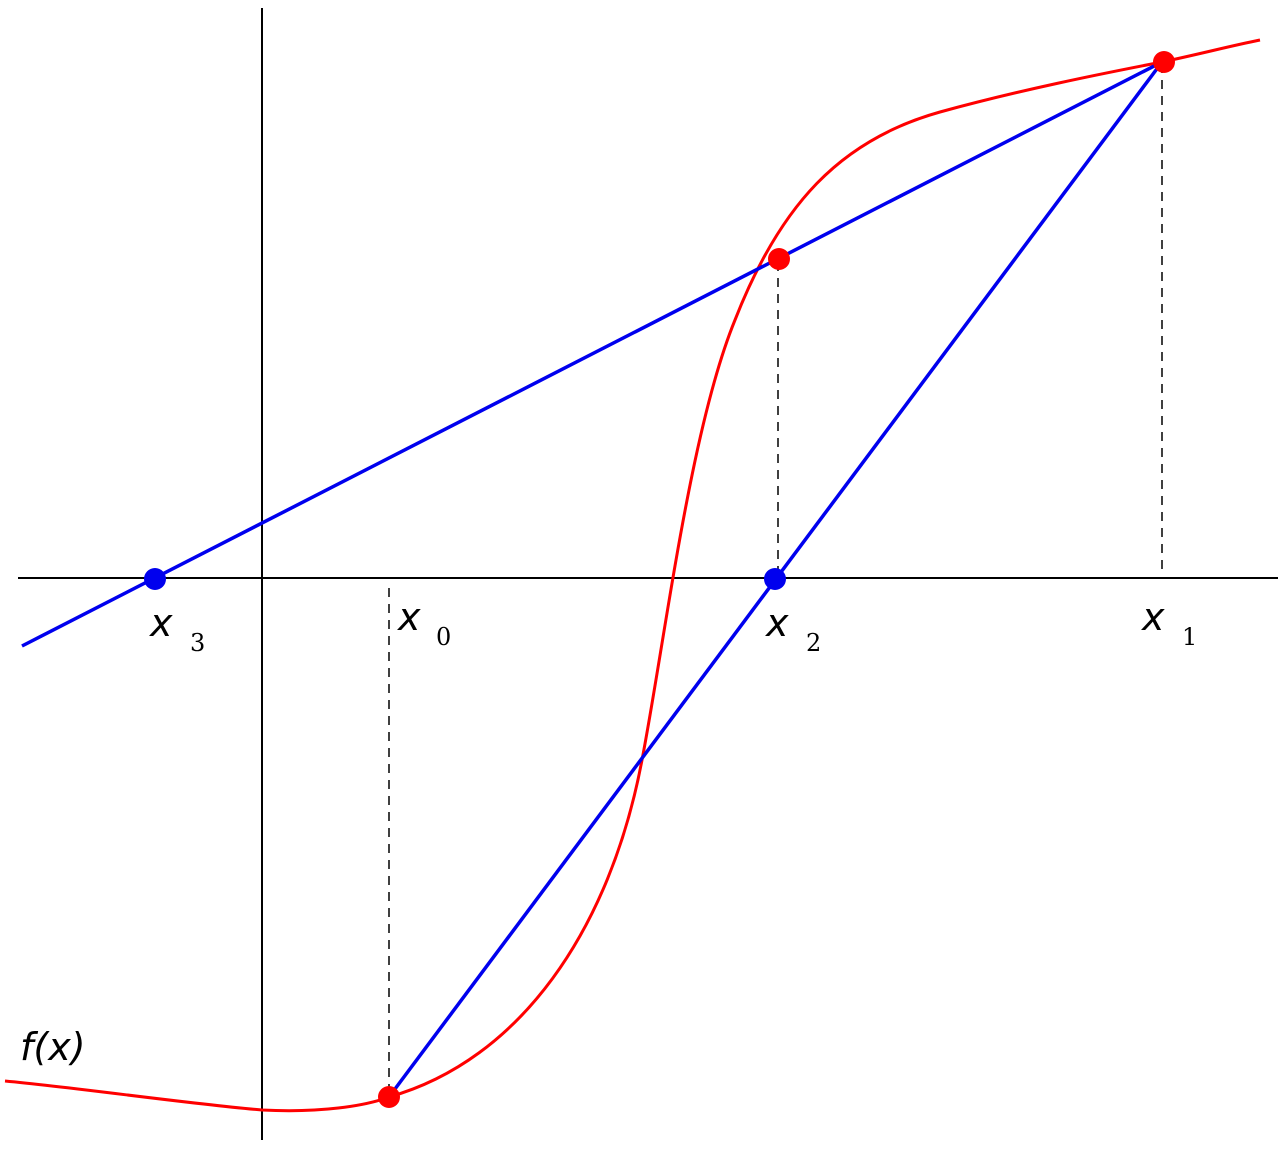 The width and height of the screenshot is (1280, 1149). I want to click on label-x0-subscript: 0, so click(443, 637).